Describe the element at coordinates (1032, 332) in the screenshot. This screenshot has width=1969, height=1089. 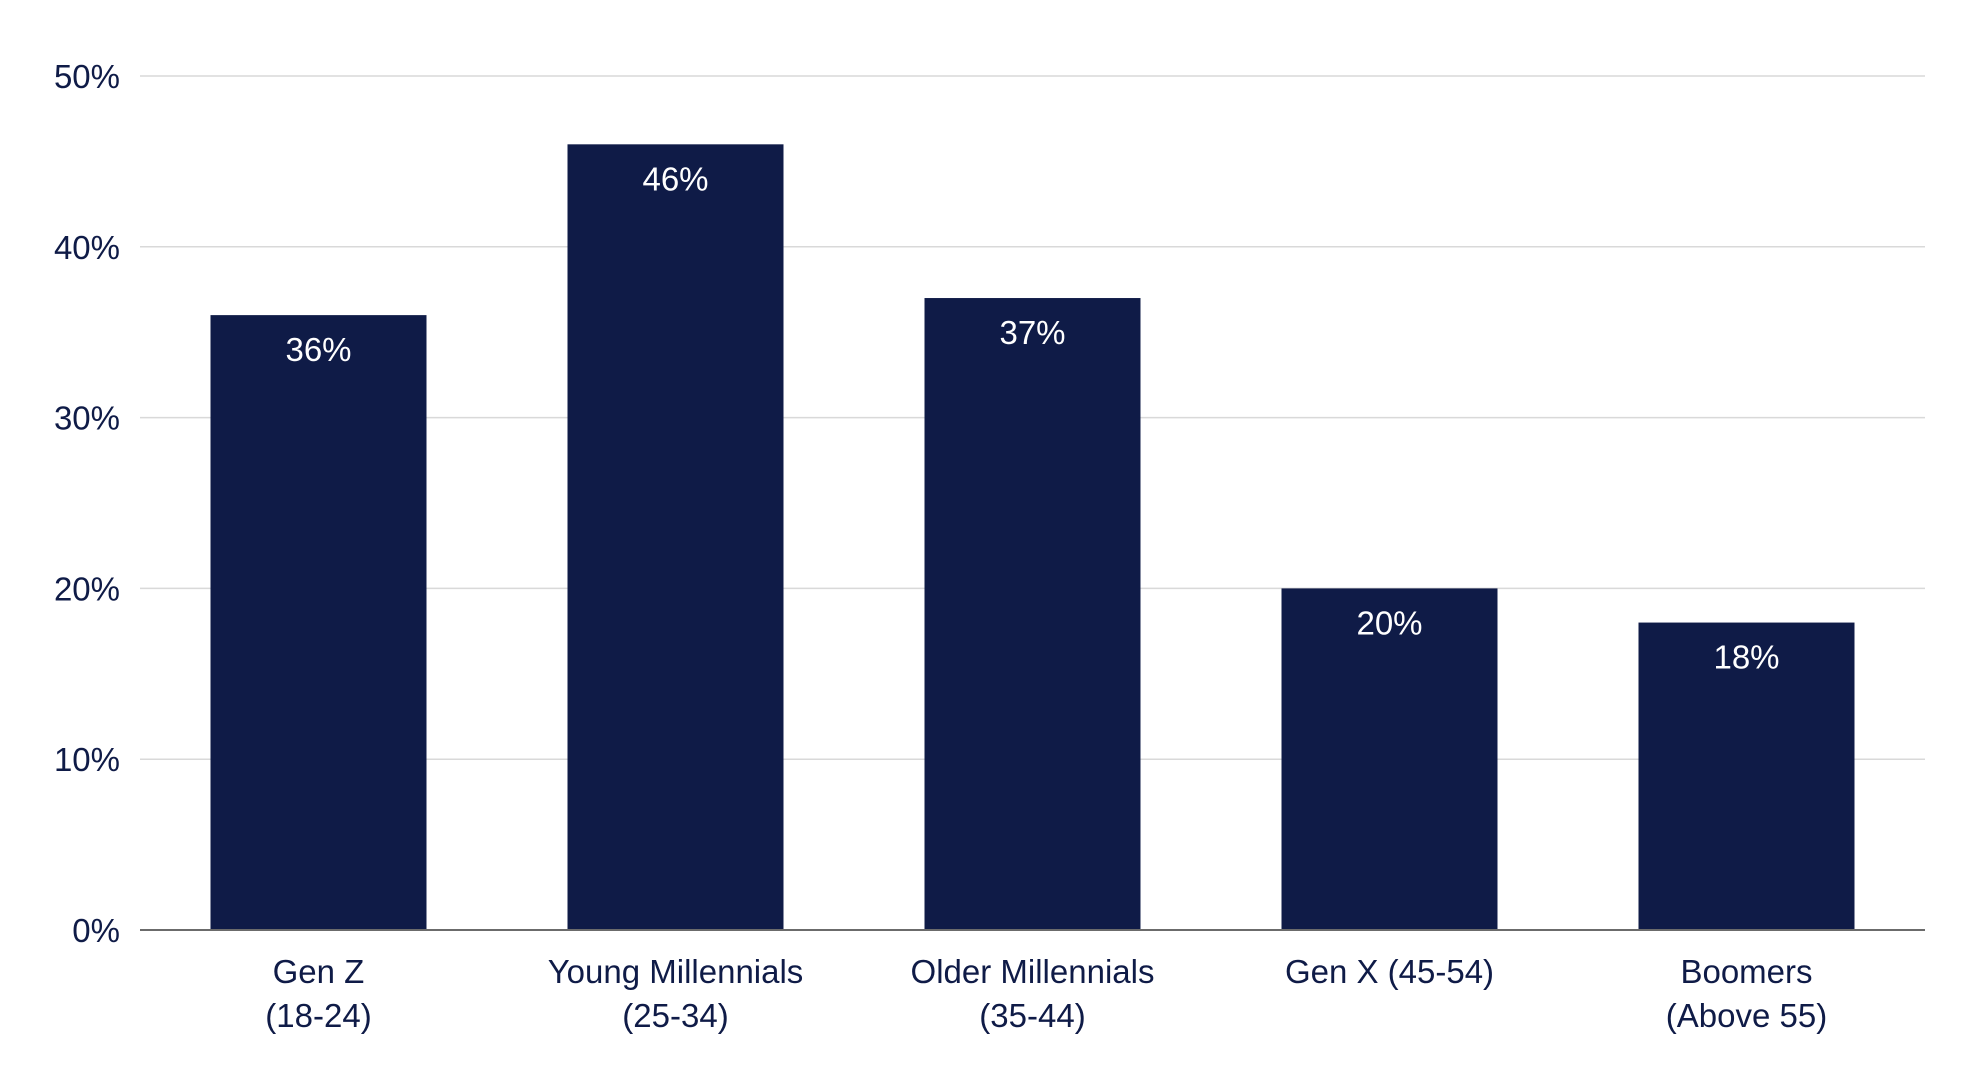
I see `bar-data-label: 37%` at that location.